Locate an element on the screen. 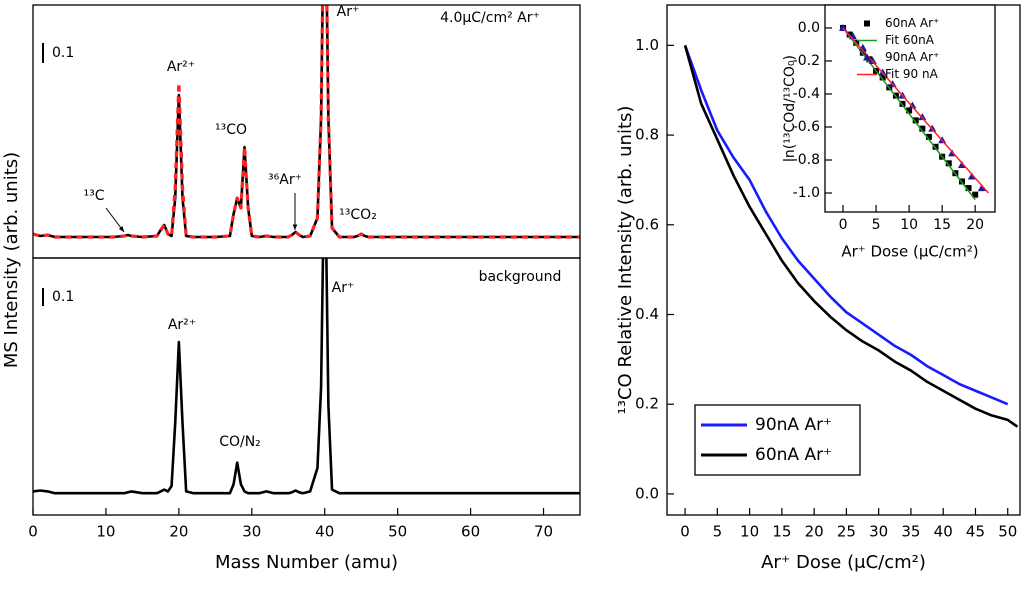  annotation: ³⁶Ar⁺ is located at coordinates (285, 180).